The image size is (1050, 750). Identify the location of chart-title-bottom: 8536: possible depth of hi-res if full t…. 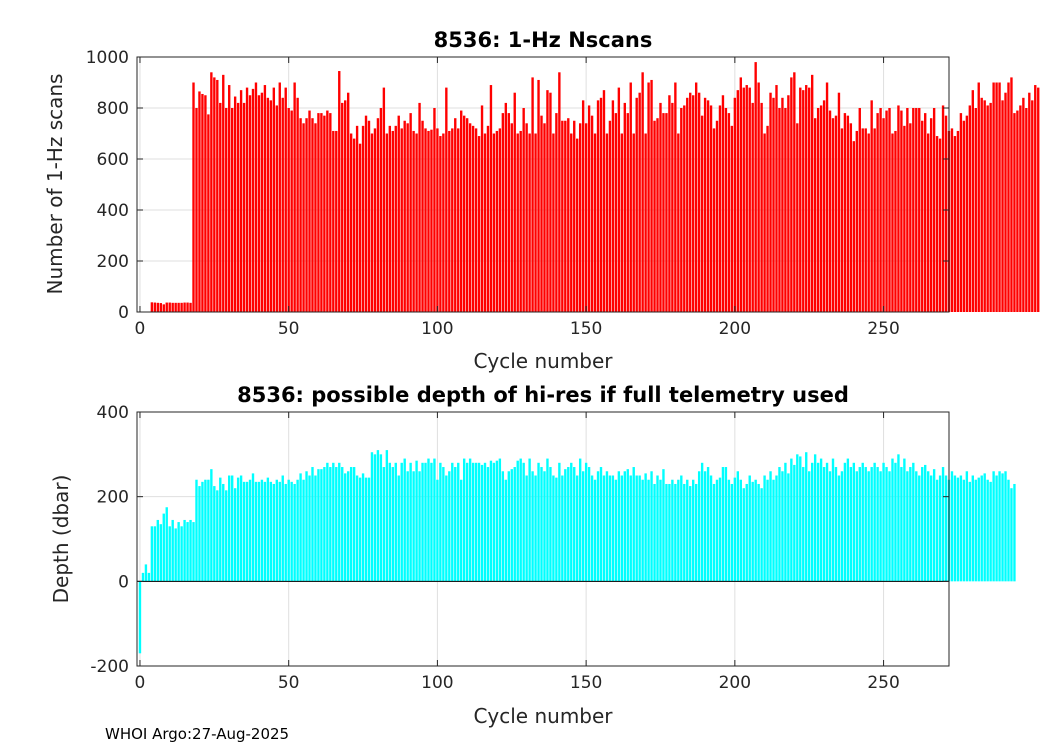
(543, 395).